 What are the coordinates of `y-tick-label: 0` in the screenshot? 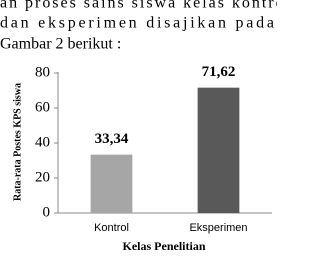 It's located at (47, 212).